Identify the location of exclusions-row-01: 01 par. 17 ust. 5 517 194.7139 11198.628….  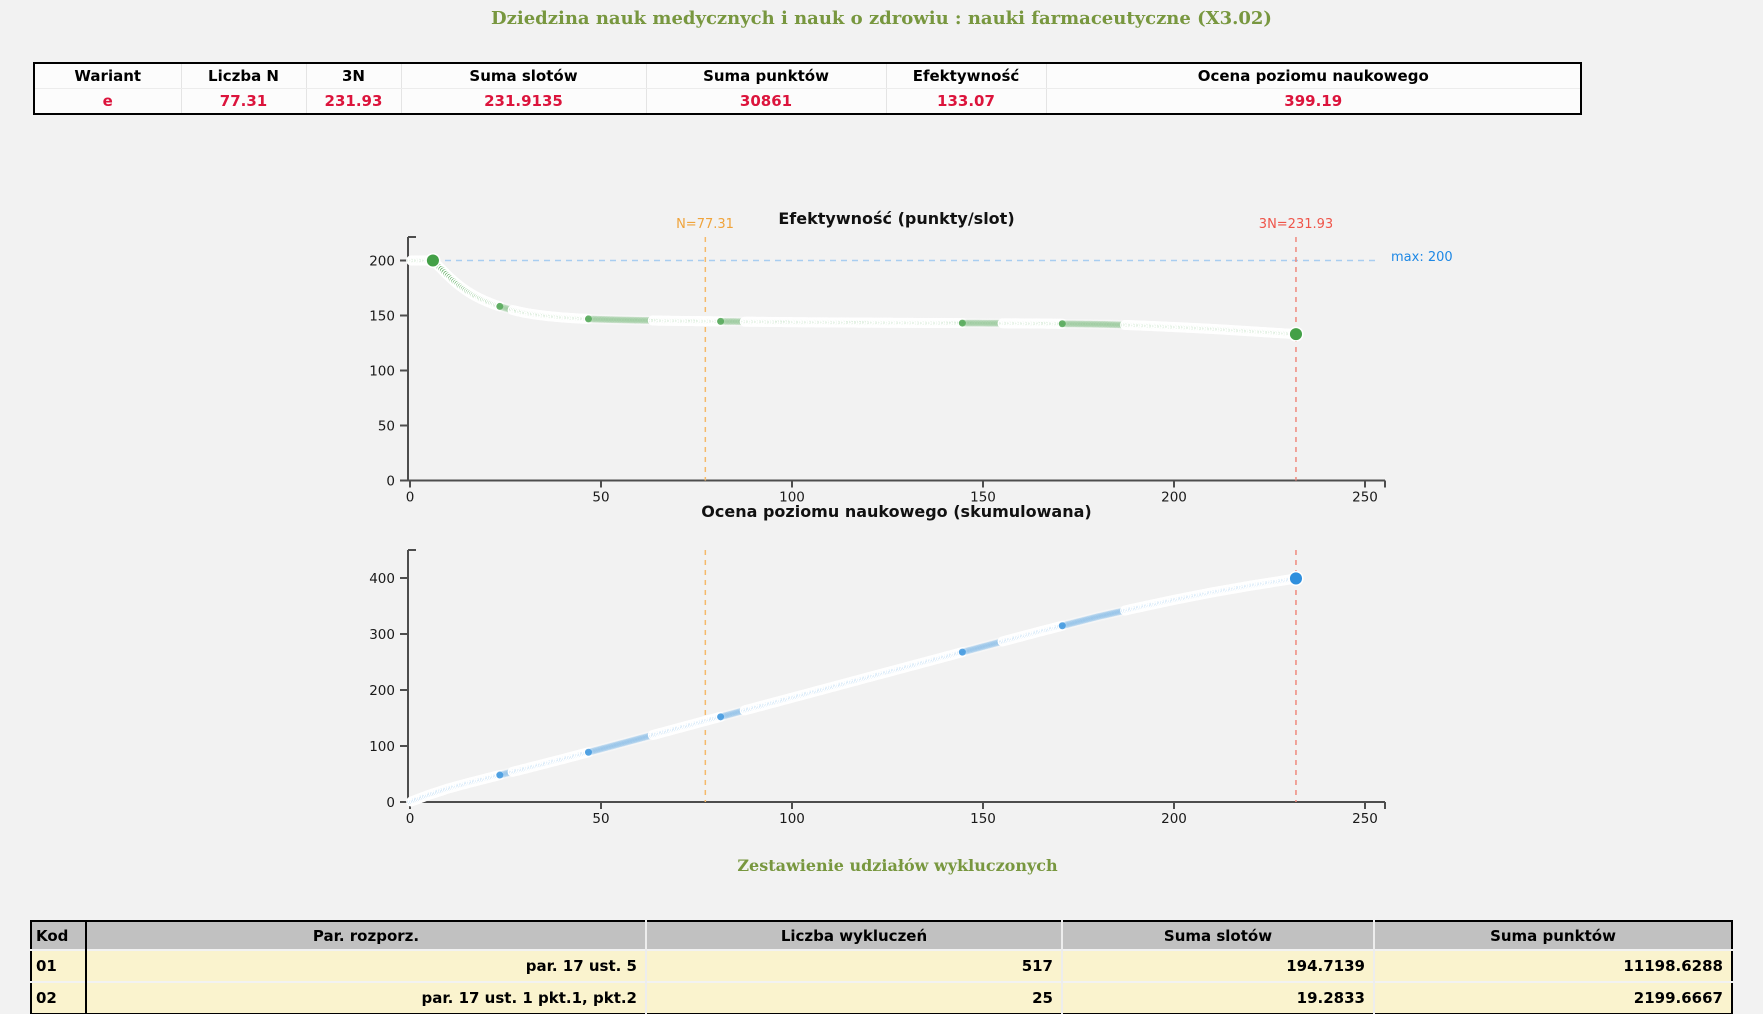
(881, 965).